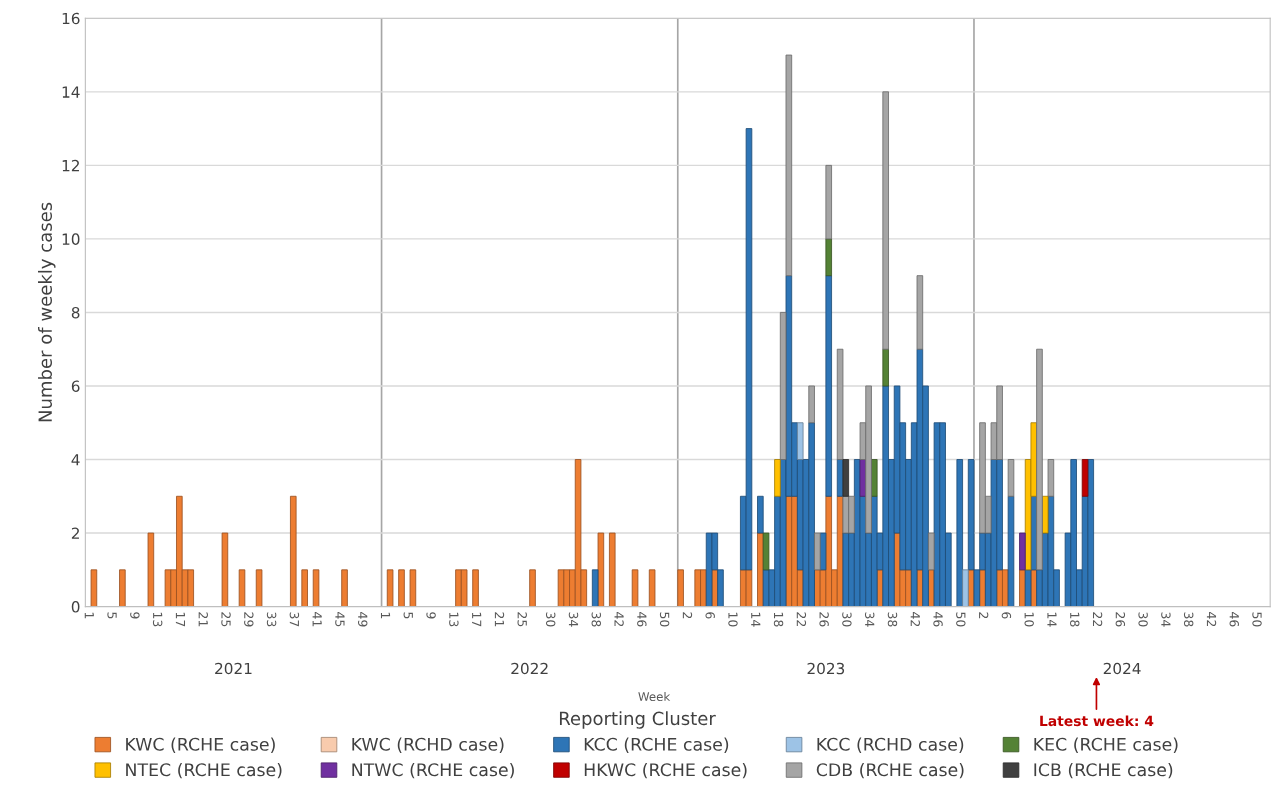 This screenshot has width=1274, height=795. What do you see at coordinates (47, 312) in the screenshot?
I see `y-axis-title: Number of weekly cases` at bounding box center [47, 312].